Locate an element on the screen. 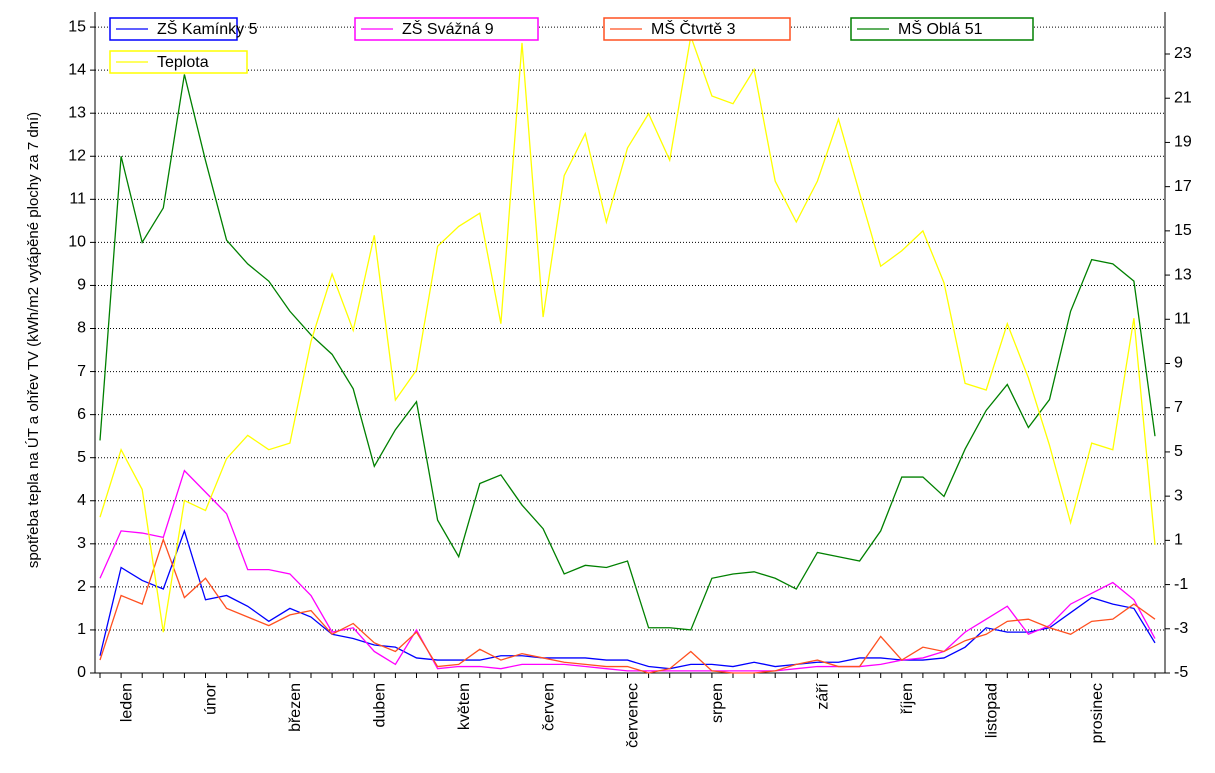 This screenshot has height=773, width=1215. legend-label: ZŠ Kamínky 5 is located at coordinates (207, 28).